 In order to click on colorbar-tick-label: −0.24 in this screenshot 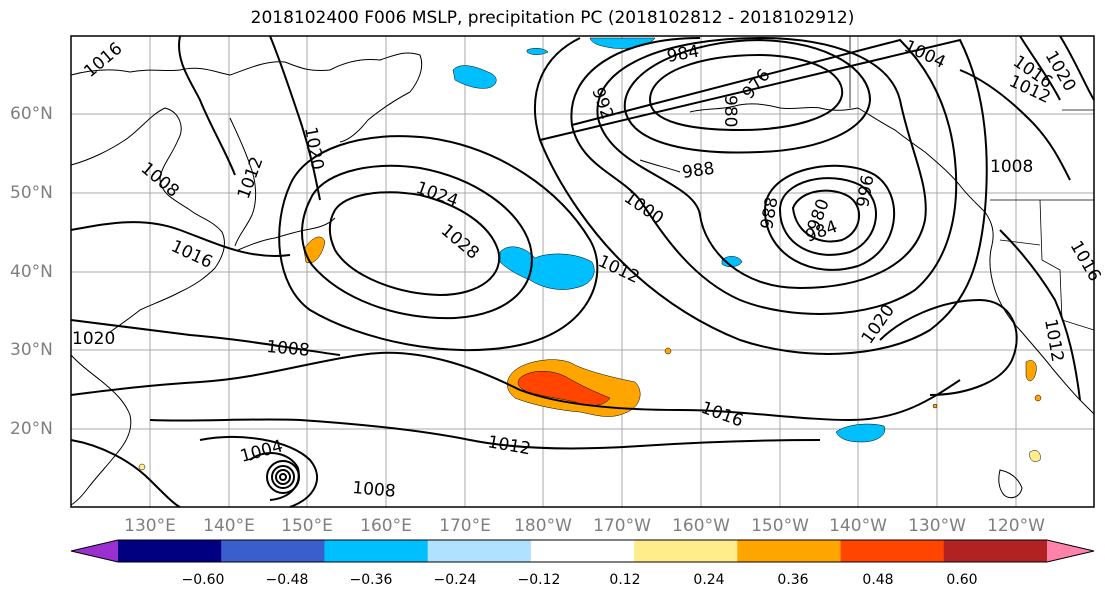, I will do `click(455, 580)`.